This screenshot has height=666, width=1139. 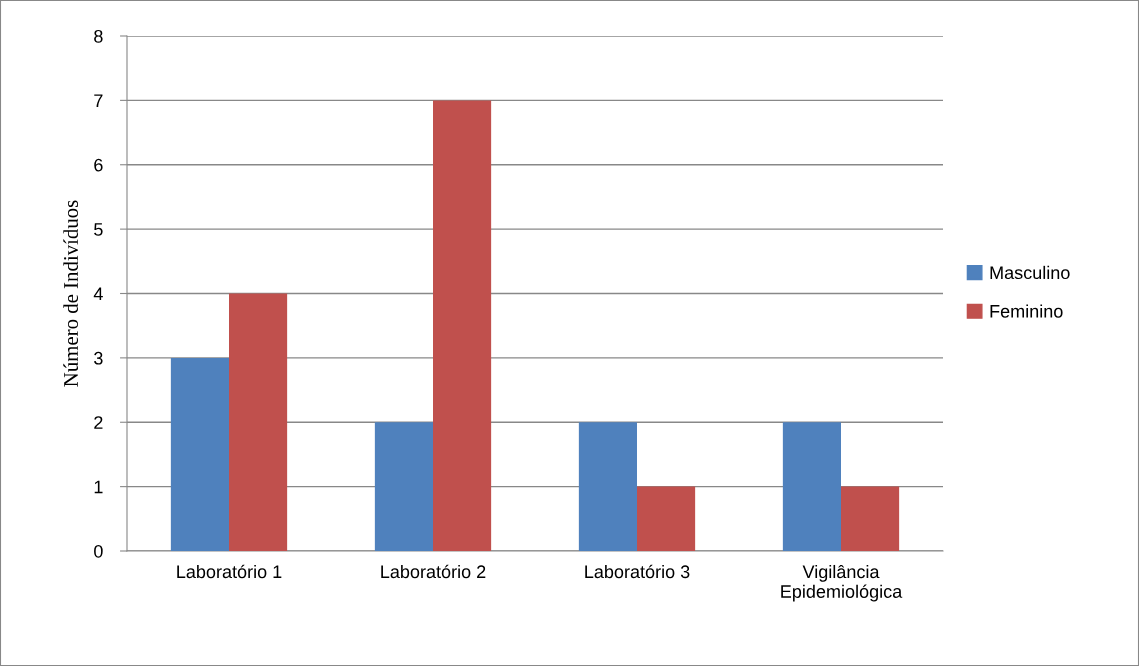 I want to click on y-tick-label: 6, so click(x=98, y=165).